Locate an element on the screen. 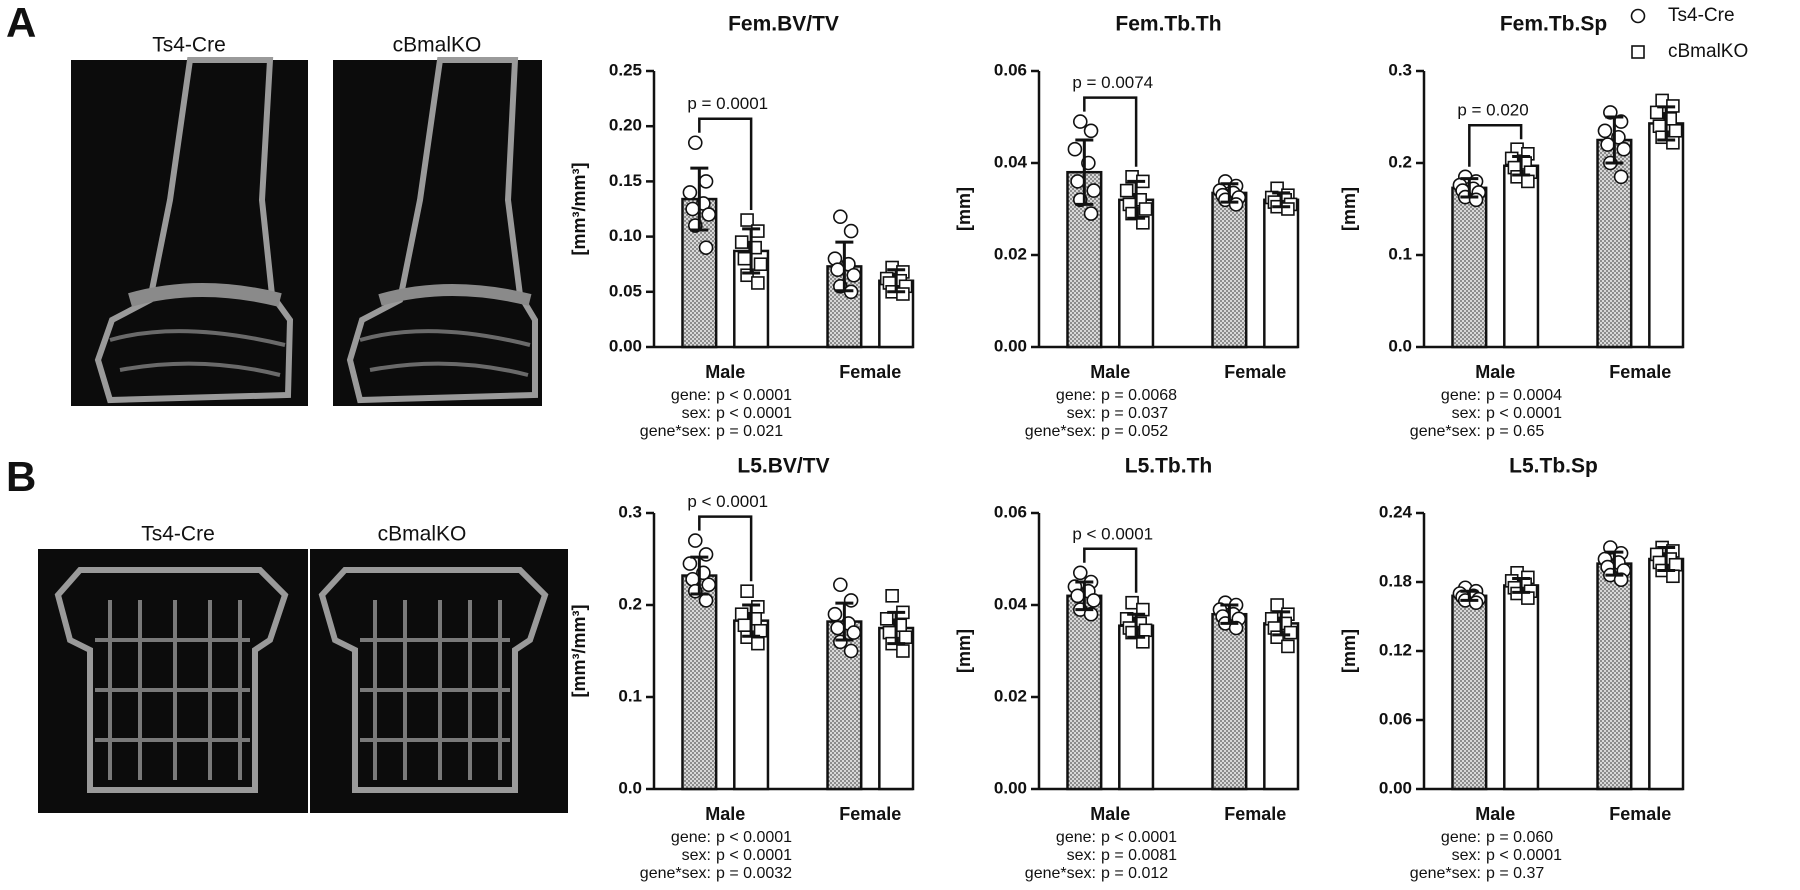  panel-label: B is located at coordinates (21, 476).